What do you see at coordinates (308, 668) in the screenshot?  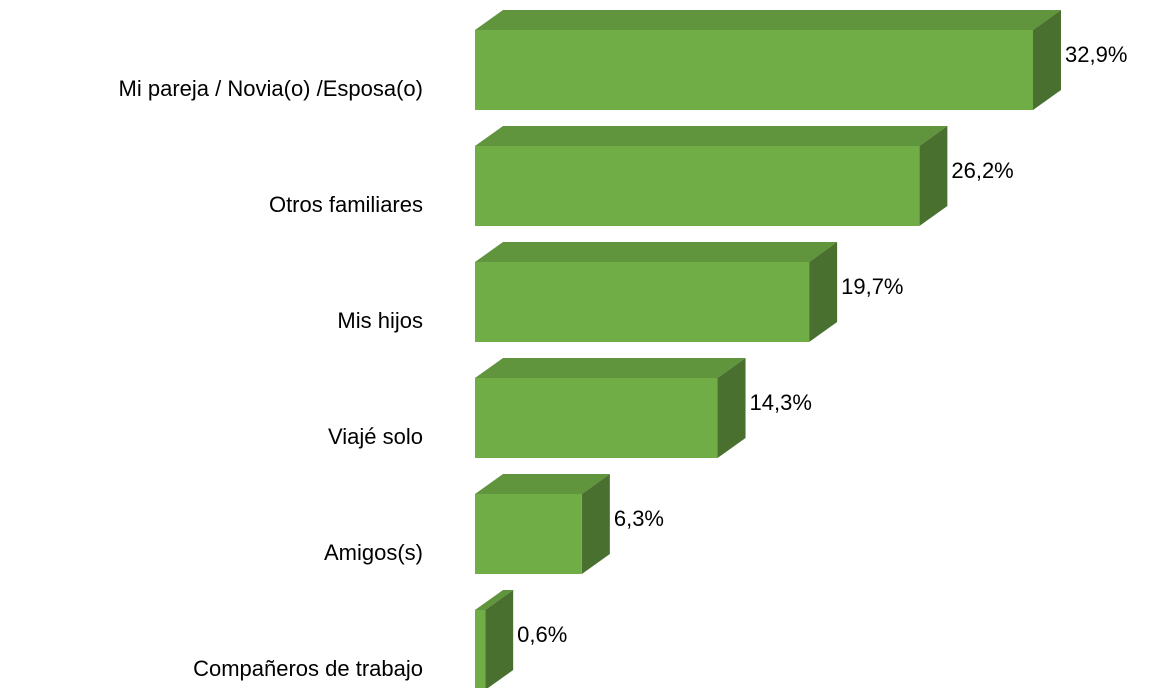 I see `category-label: Compañeros de trabajo` at bounding box center [308, 668].